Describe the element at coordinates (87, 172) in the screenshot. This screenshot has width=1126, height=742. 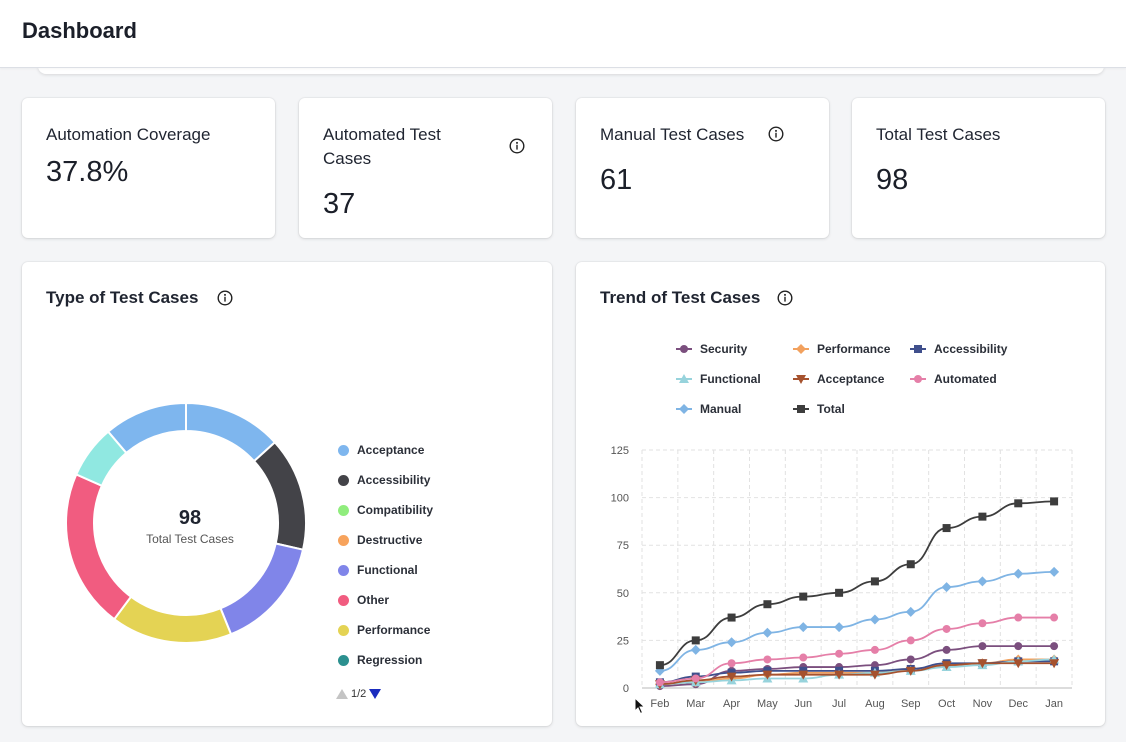
I see `automation-coverage-value: 37.8%` at that location.